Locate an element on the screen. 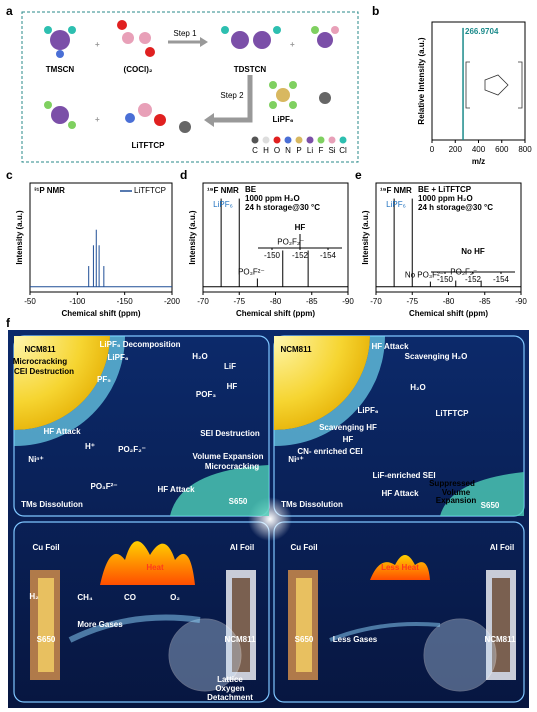 The height and width of the screenshot is (712, 537). x-tick-label: -100 is located at coordinates (77, 301).